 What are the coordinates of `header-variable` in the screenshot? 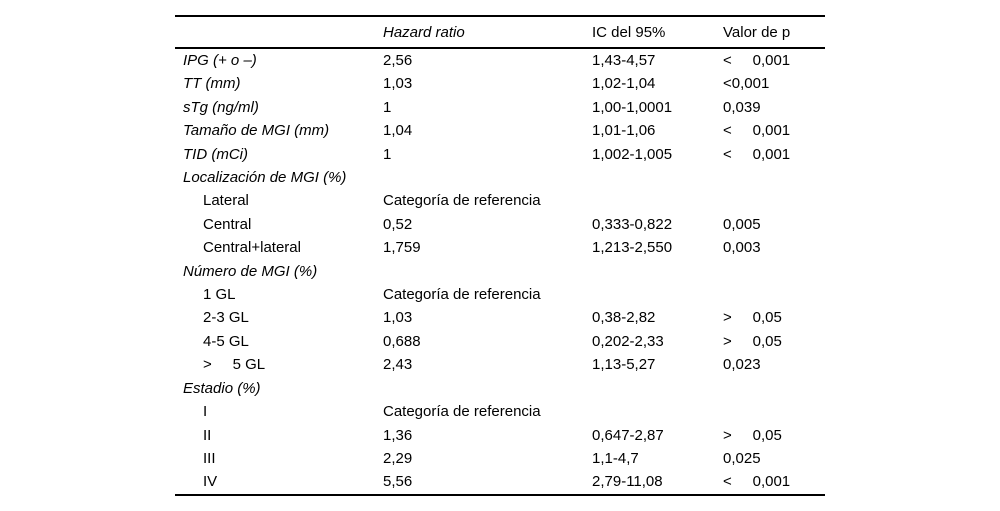 It's located at (279, 32).